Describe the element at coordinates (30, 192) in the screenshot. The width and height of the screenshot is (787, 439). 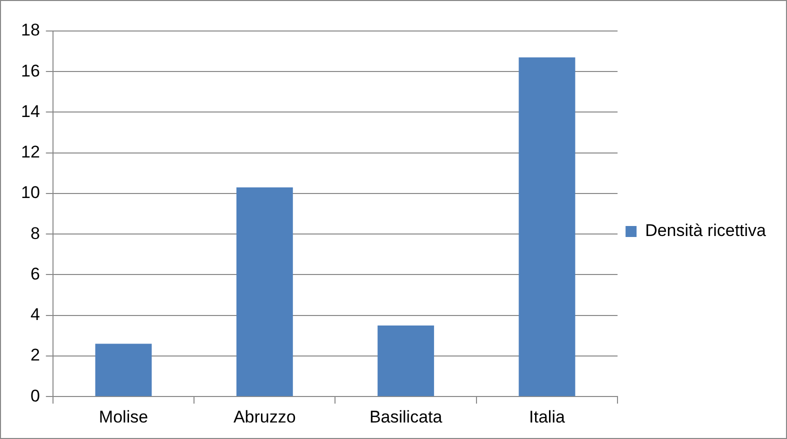
I see `y-tick-label: 10` at that location.